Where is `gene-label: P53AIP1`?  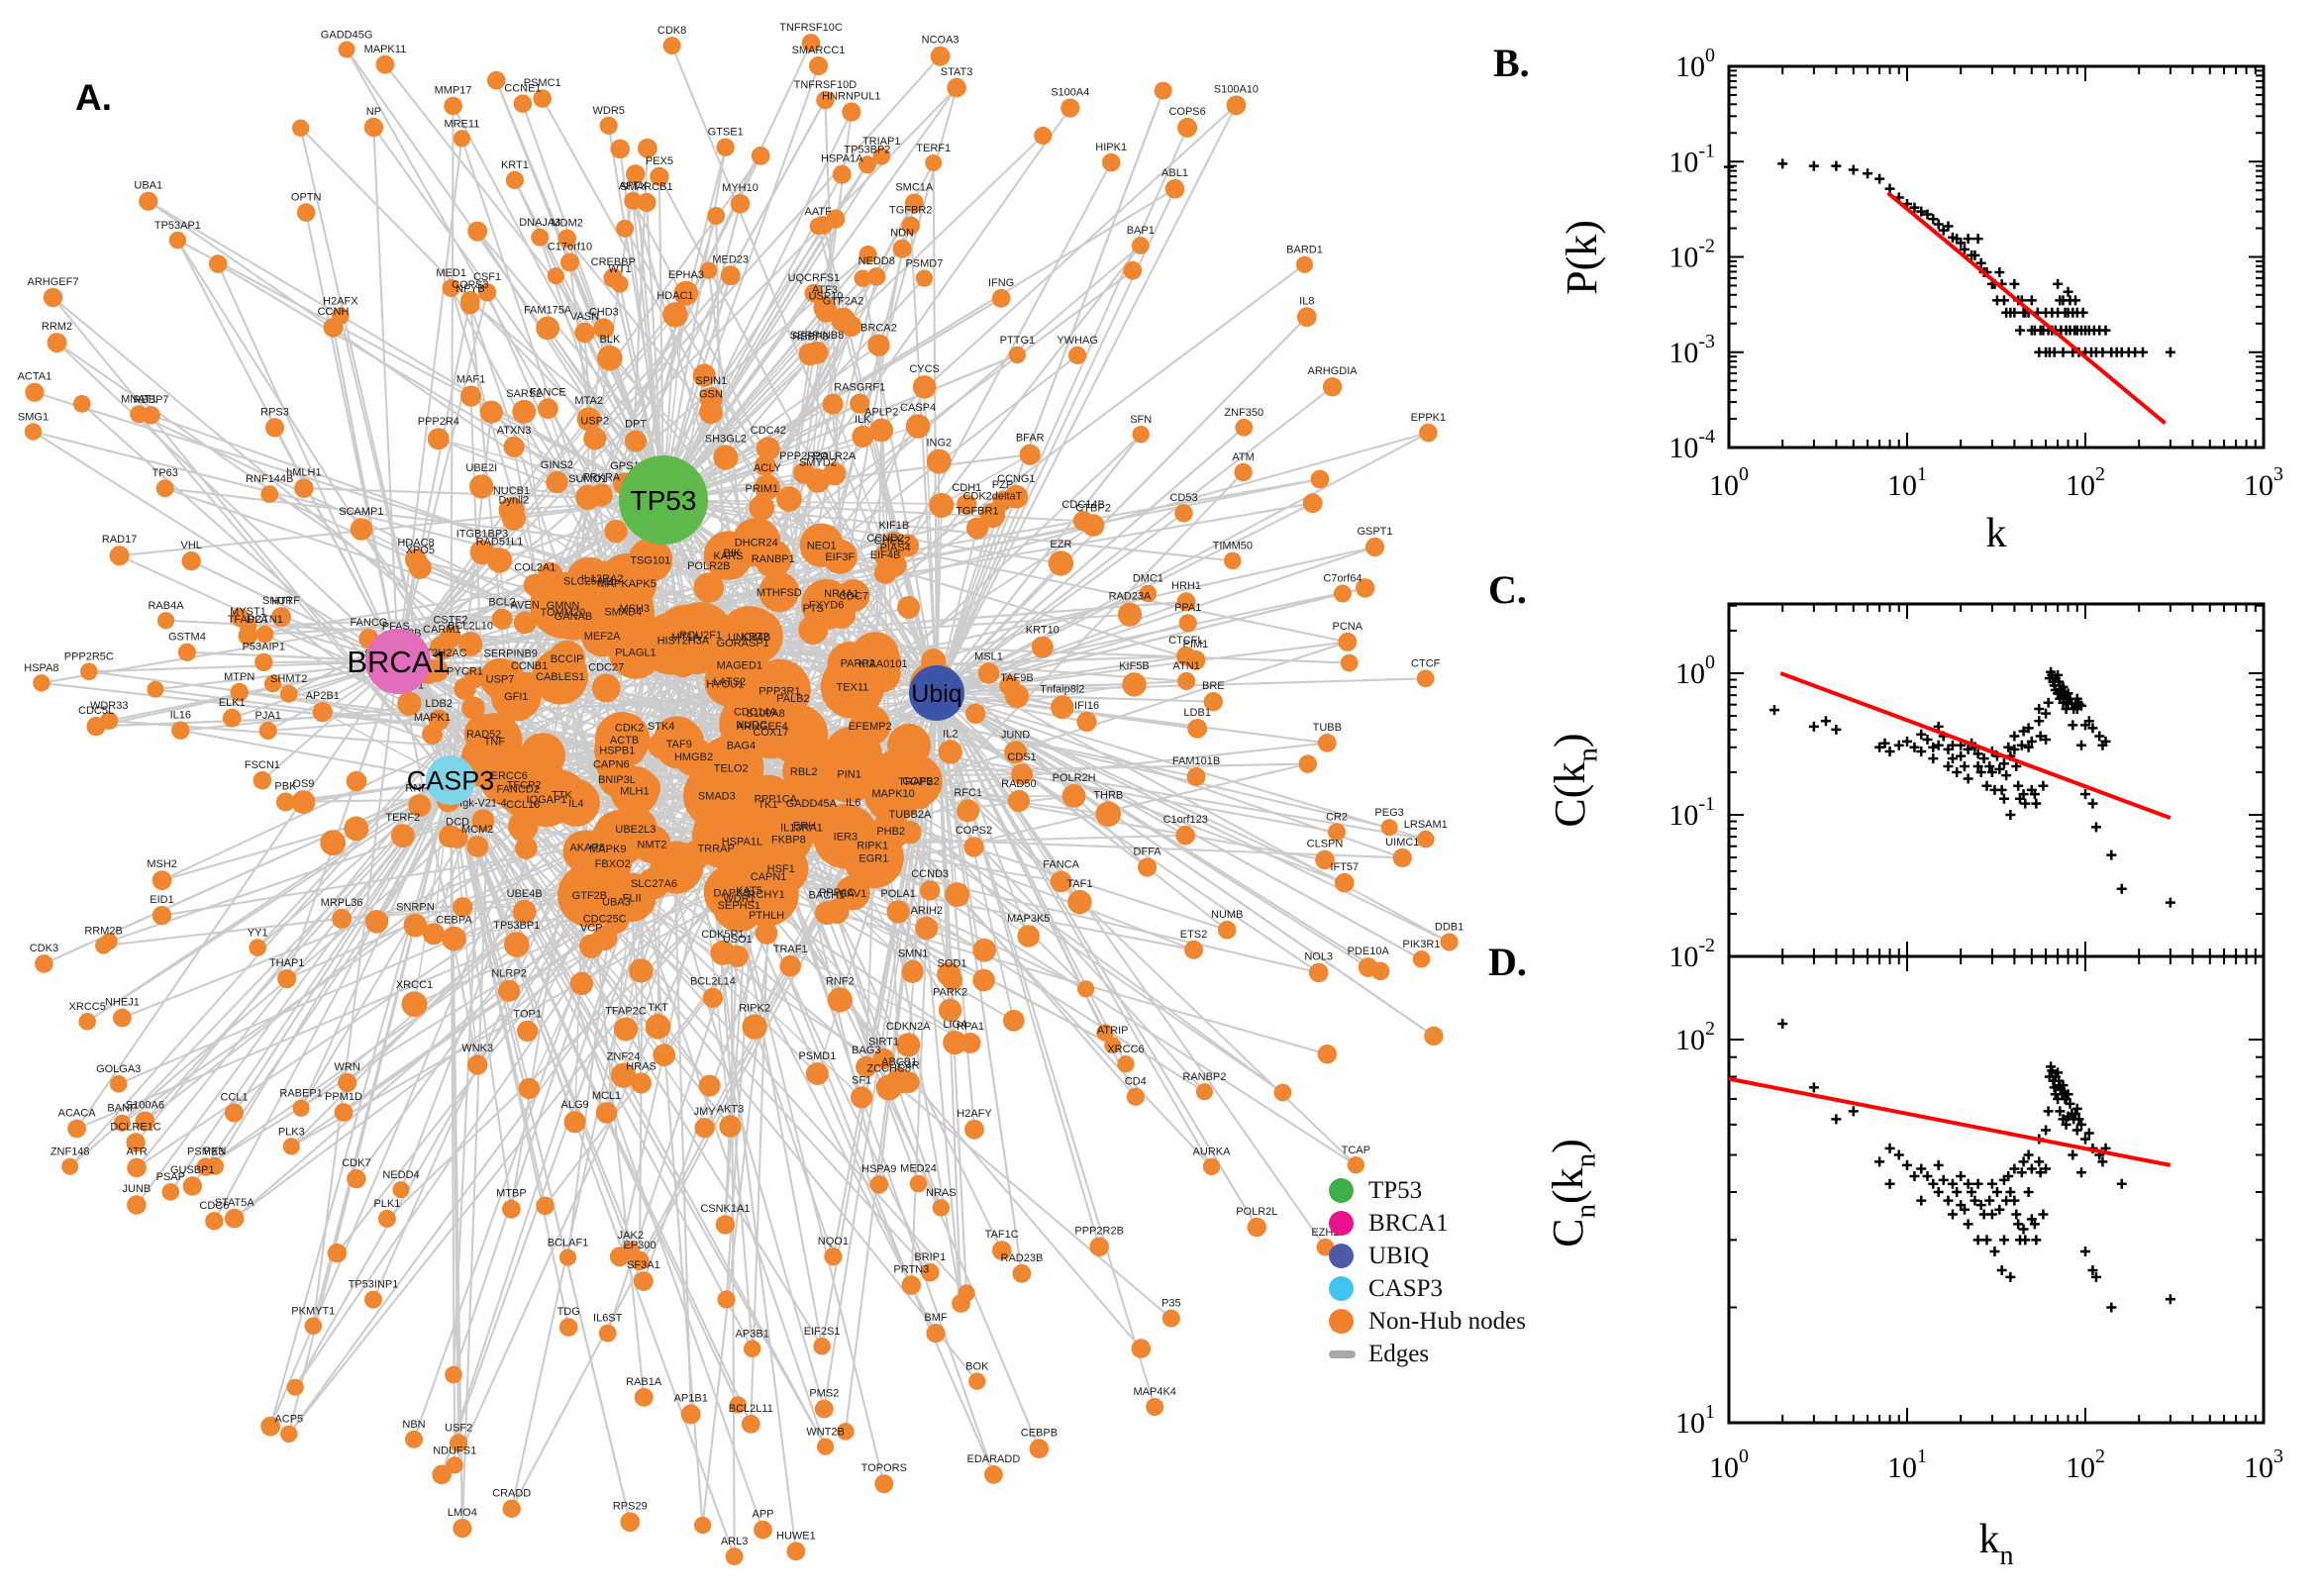 gene-label: P53AIP1 is located at coordinates (264, 647).